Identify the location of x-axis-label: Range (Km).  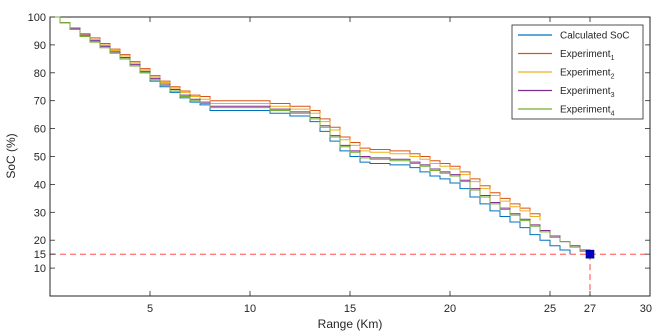
(350, 324).